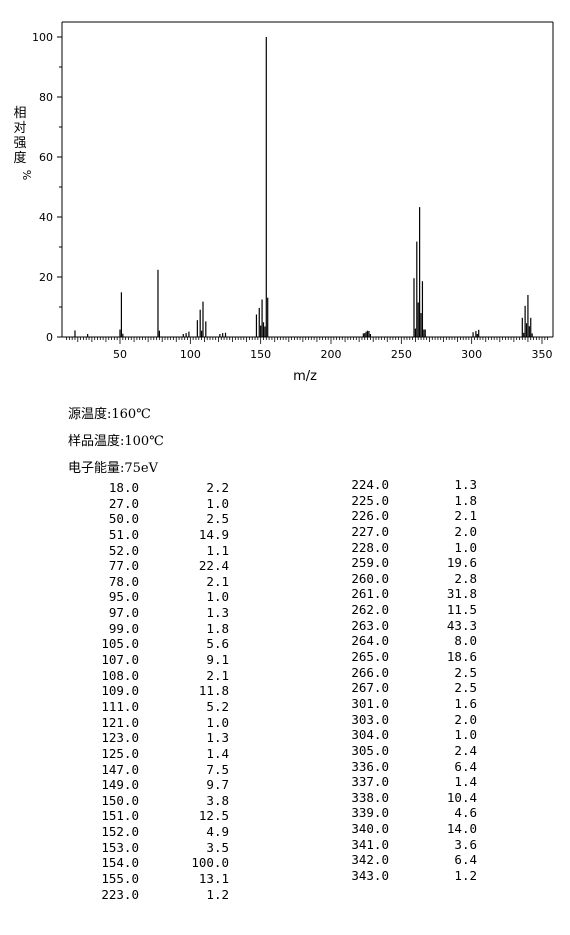  What do you see at coordinates (285, 535) in the screenshot?
I see `peak-table-row: 51.0 14.9` at bounding box center [285, 535].